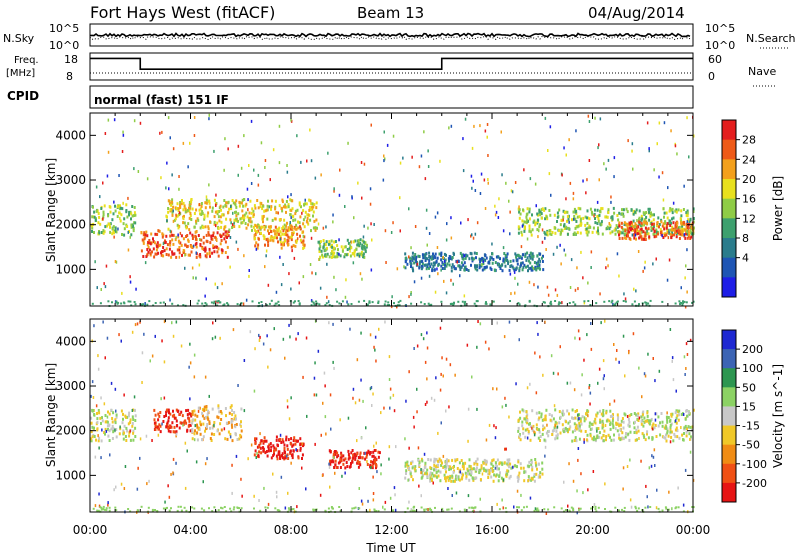  What do you see at coordinates (729, 435) in the screenshot?
I see `velocity-colorbar-swatch` at bounding box center [729, 435].